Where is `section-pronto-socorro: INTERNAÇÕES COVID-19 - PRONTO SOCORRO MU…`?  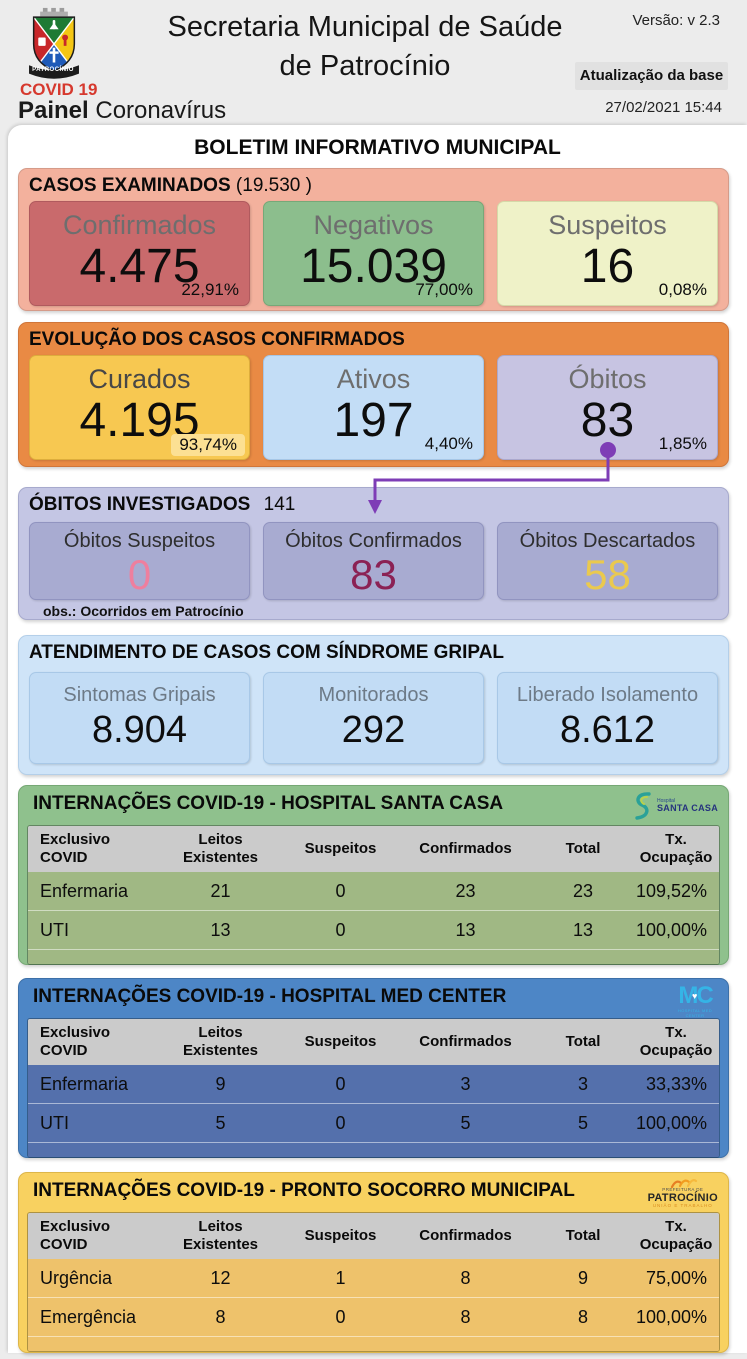
section-pronto-socorro: INTERNAÇÕES COVID-19 - PRONTO SOCORRO MU… is located at coordinates (373, 1262).